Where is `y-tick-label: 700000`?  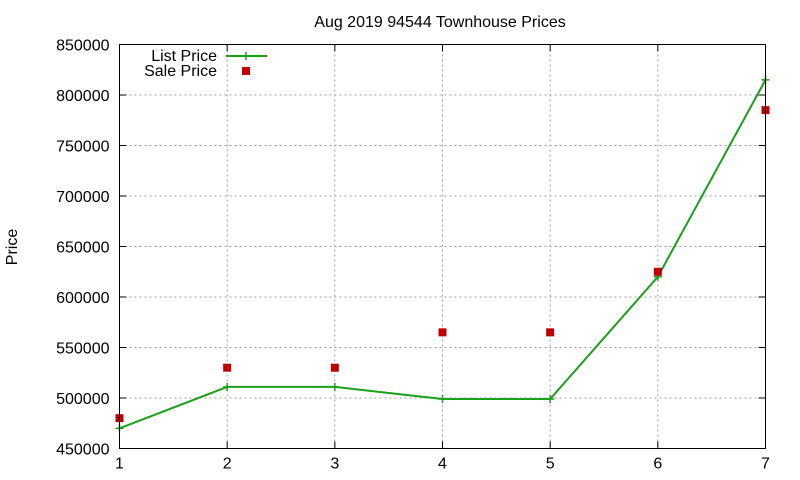 y-tick-label: 700000 is located at coordinates (82, 197).